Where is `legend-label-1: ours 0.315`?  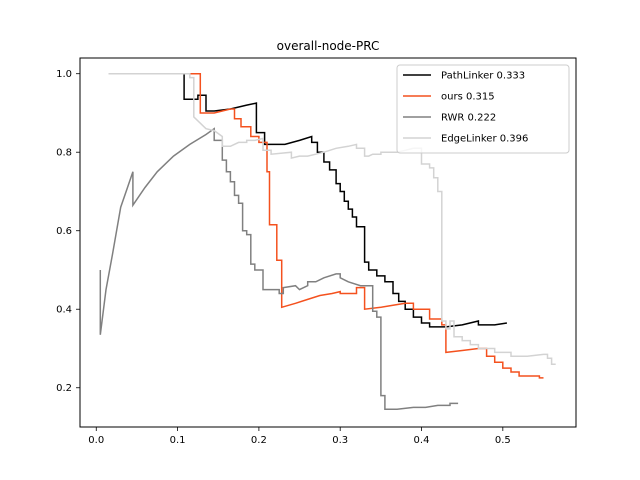
legend-label-1: ours 0.315 is located at coordinates (468, 97).